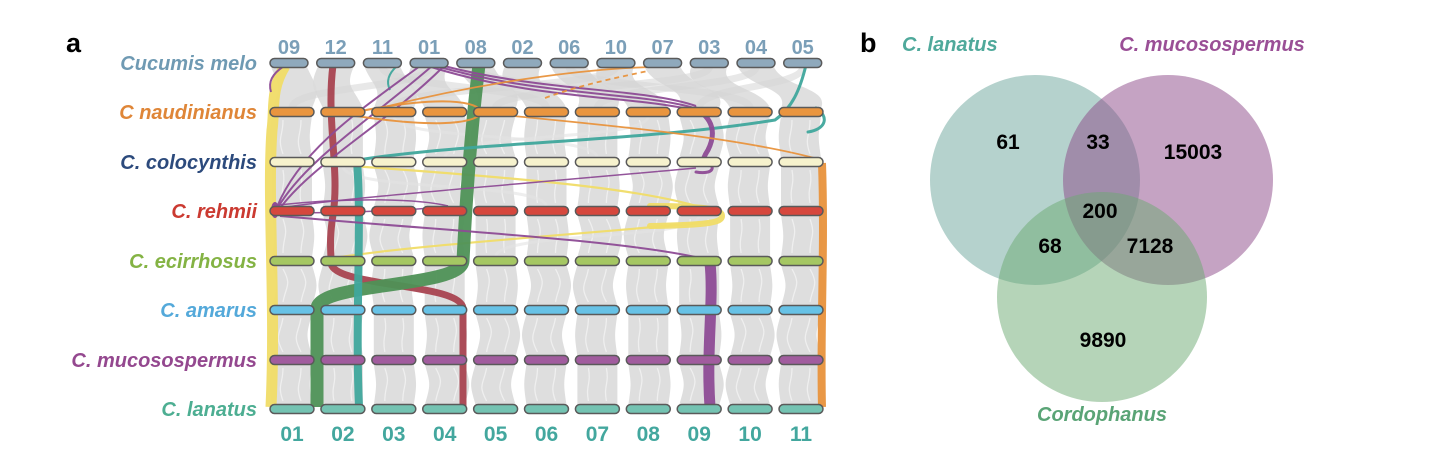  I want to click on top-chromosome-label: 05, so click(803, 48).